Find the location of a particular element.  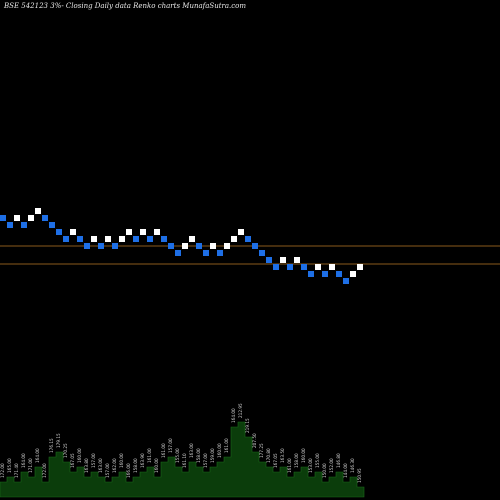

chart-symbol: BSE 542123 is located at coordinates (26, 6).